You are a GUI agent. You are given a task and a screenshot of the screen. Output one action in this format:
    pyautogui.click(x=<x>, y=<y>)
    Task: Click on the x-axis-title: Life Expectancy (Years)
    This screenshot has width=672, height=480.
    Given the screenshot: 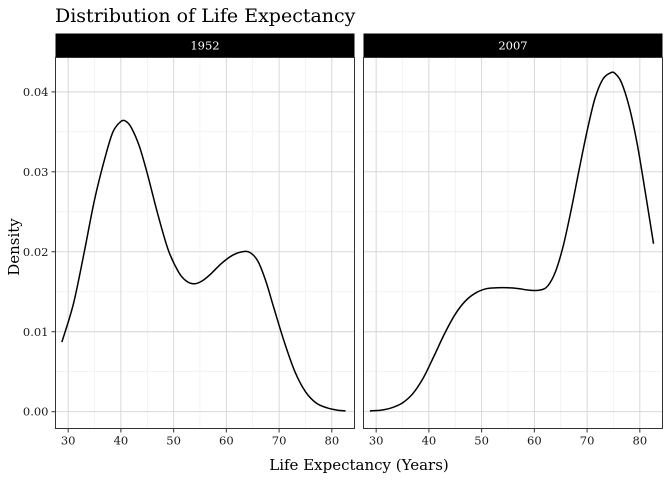 What is the action you would take?
    pyautogui.click(x=359, y=465)
    